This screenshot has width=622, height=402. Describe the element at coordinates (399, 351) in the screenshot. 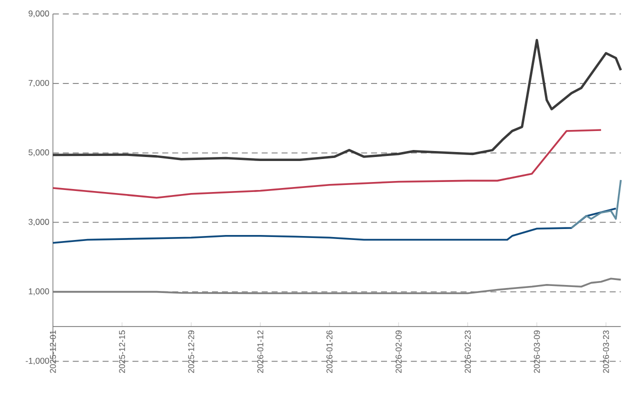

I see `x-tick-label: 2026-02-09` at that location.